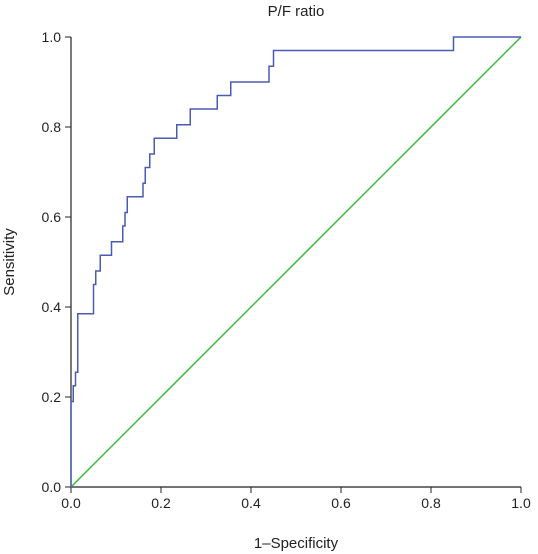 This screenshot has width=538, height=554. I want to click on y-tick-label: 0.6, so click(52, 217).